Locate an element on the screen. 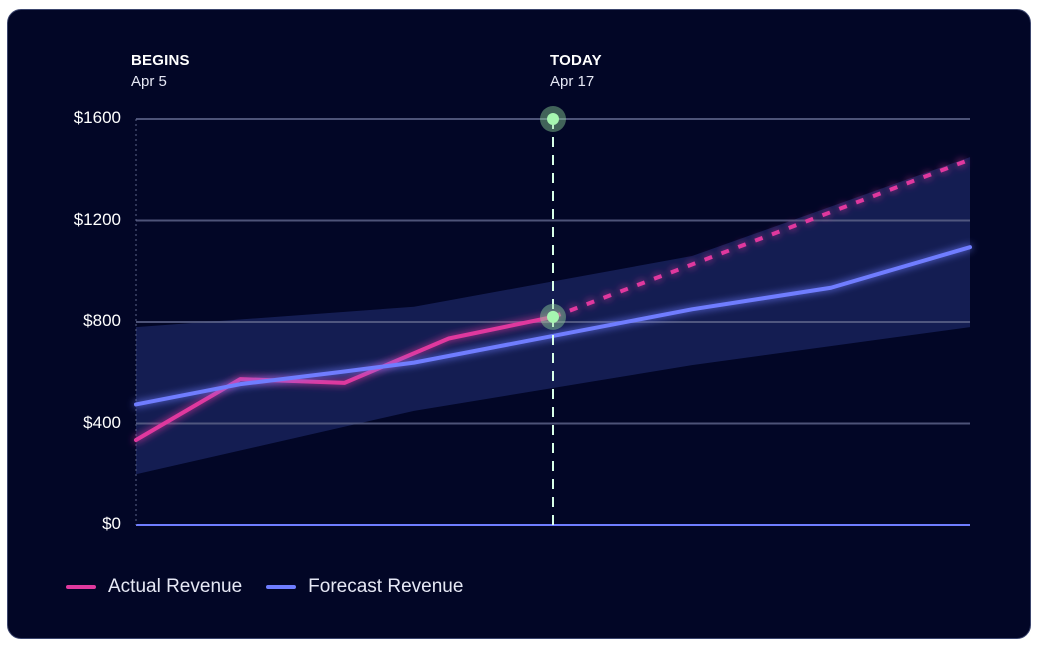 This screenshot has width=1040, height=648. chart-legend: Actual Revenue Forecast Revenue is located at coordinates (276, 587).